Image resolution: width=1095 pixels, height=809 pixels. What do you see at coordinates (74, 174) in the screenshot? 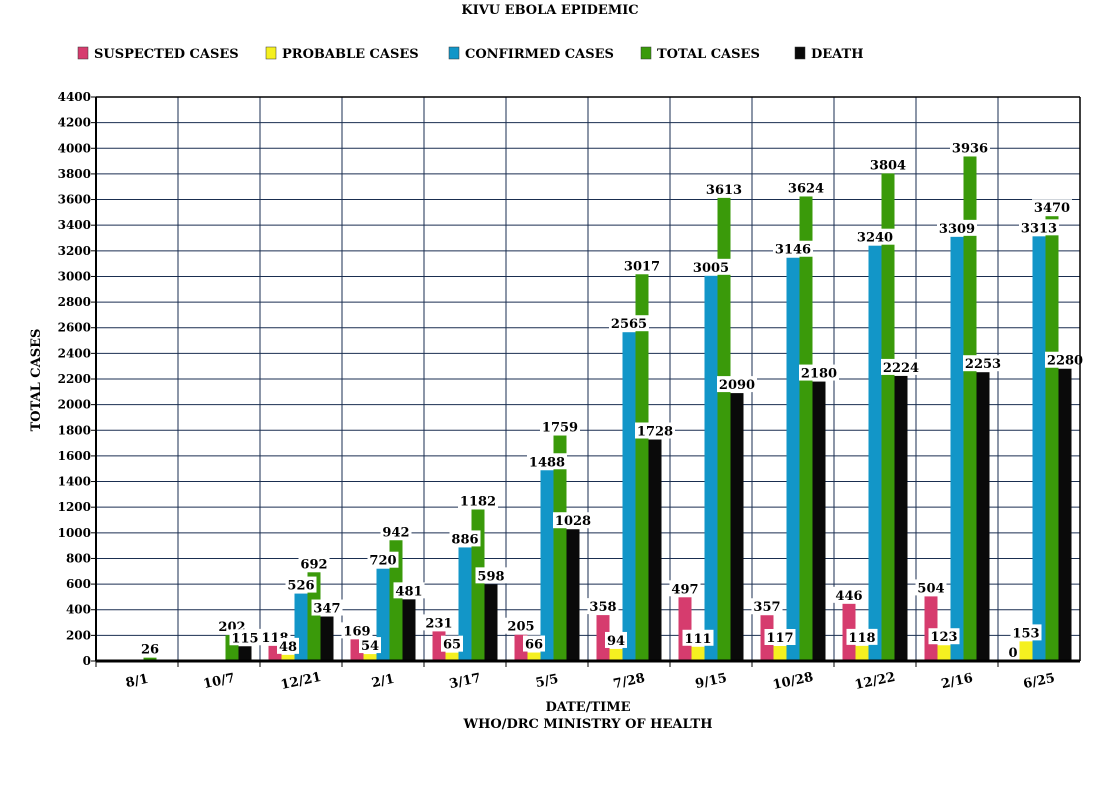
I see `y-tick-label: 3800` at bounding box center [74, 174].